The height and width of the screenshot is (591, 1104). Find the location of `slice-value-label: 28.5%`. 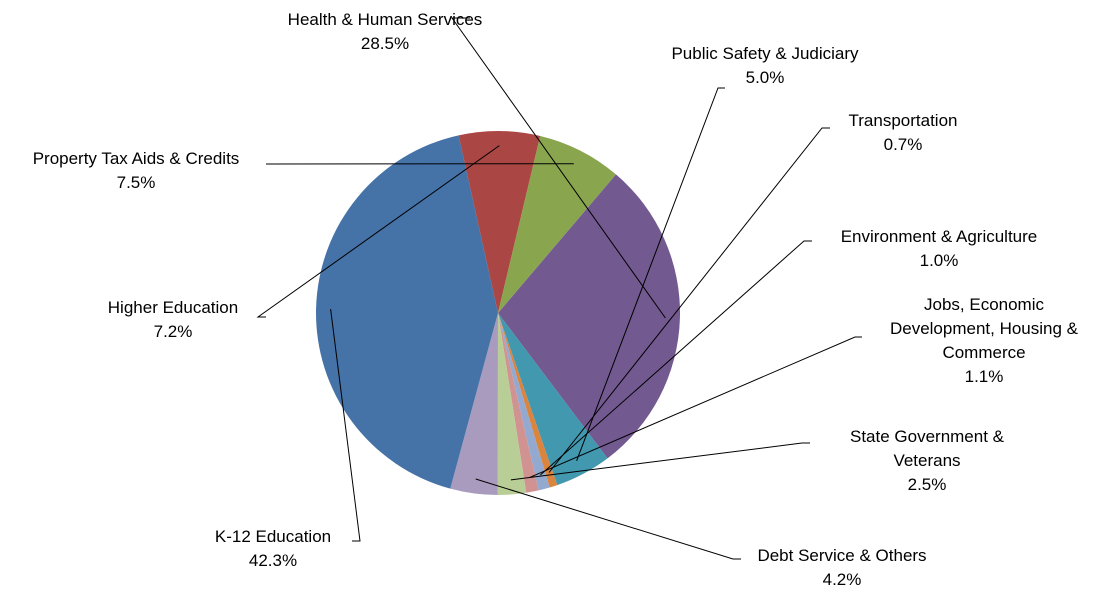

slice-value-label: 28.5% is located at coordinates (385, 43).